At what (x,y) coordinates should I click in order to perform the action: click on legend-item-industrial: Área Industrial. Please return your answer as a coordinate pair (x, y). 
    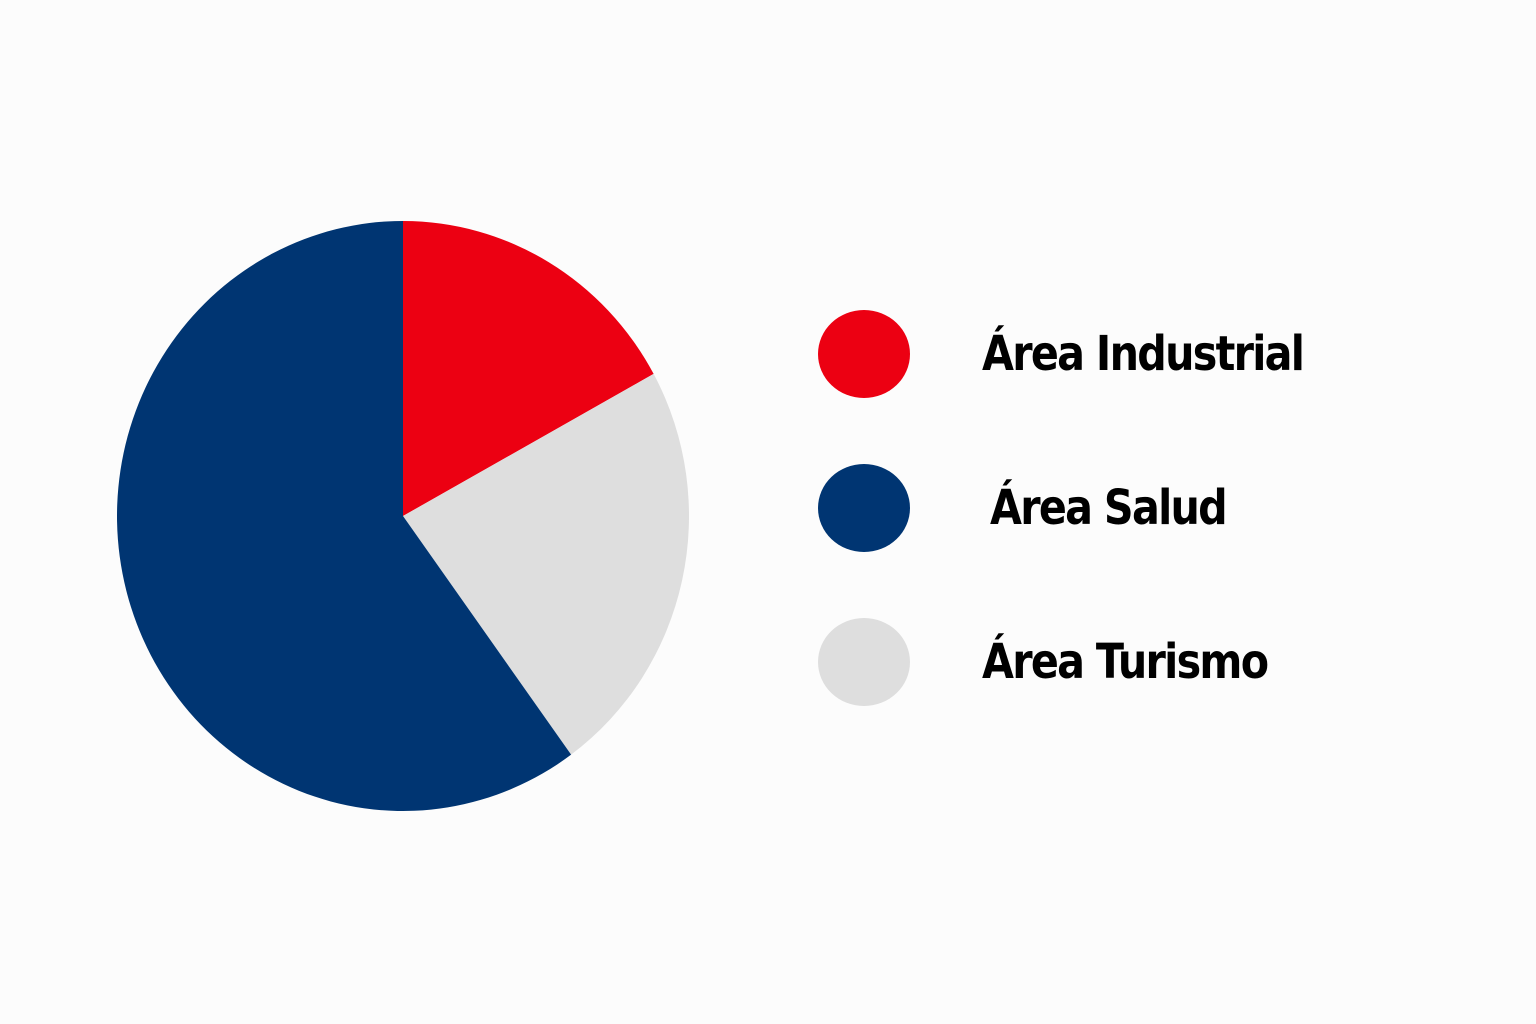
    Looking at the image, I should click on (1116, 354).